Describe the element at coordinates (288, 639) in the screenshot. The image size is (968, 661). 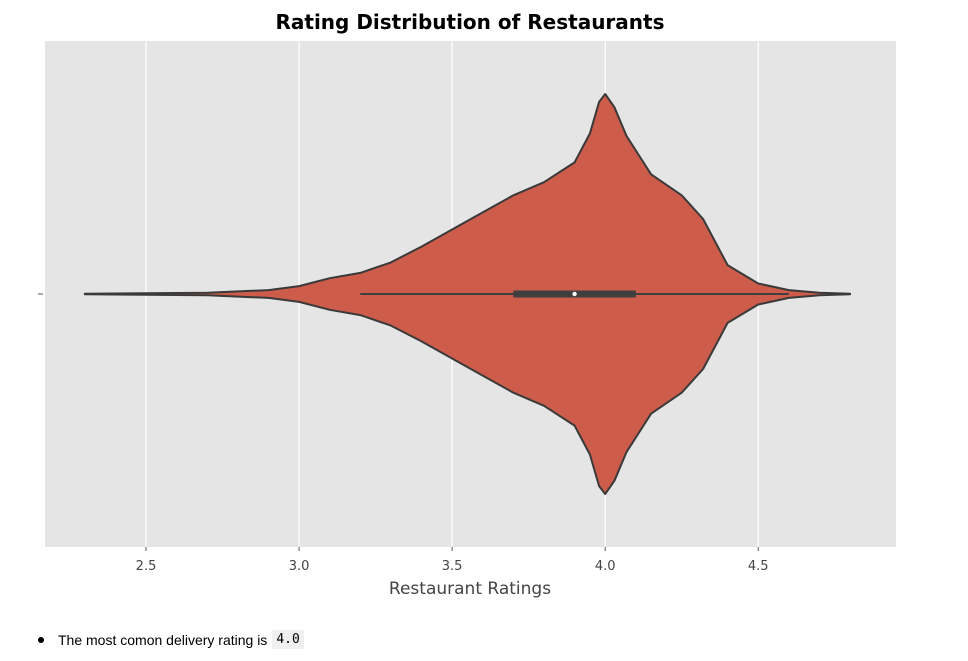
I see `note-code: 4.0` at that location.